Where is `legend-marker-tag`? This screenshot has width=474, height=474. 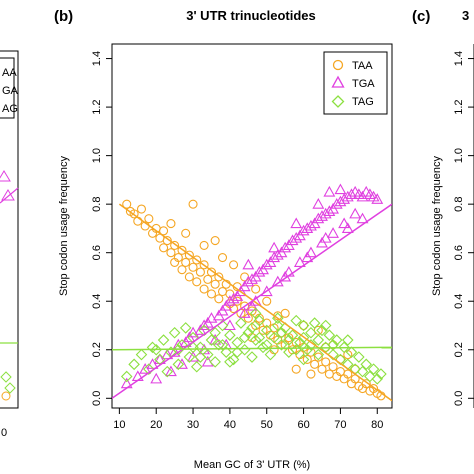 legend-marker-tag is located at coordinates (338, 101).